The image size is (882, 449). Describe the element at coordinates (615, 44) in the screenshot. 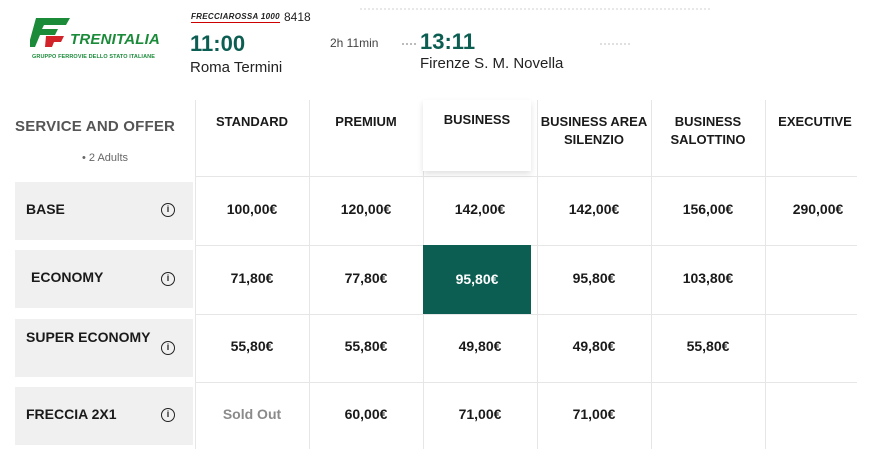

I see `arrival-divider` at that location.